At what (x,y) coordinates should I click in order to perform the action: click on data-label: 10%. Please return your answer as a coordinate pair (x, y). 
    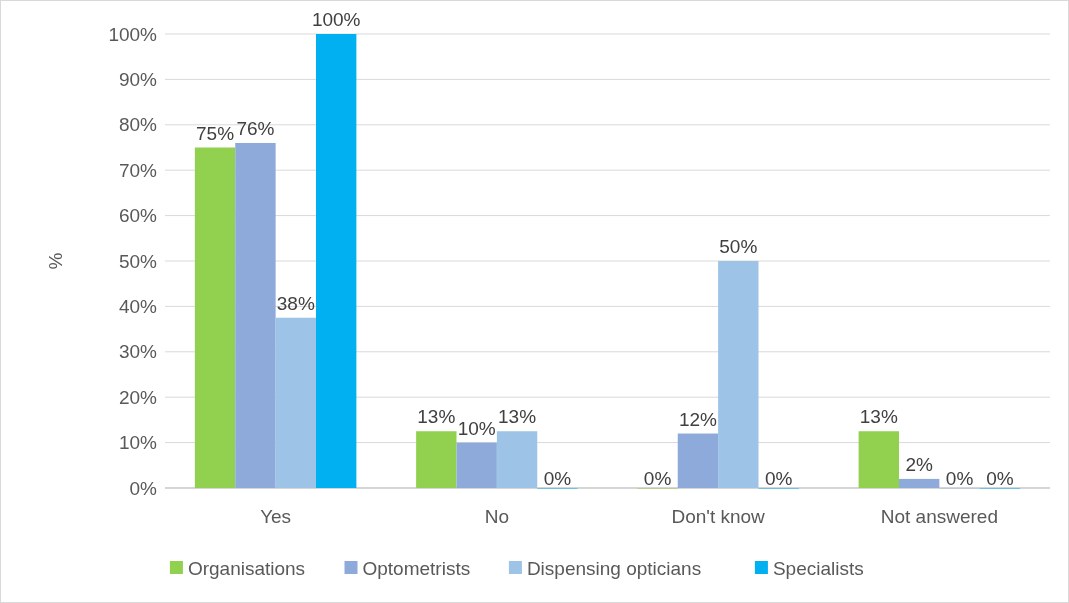
    Looking at the image, I should click on (476, 428).